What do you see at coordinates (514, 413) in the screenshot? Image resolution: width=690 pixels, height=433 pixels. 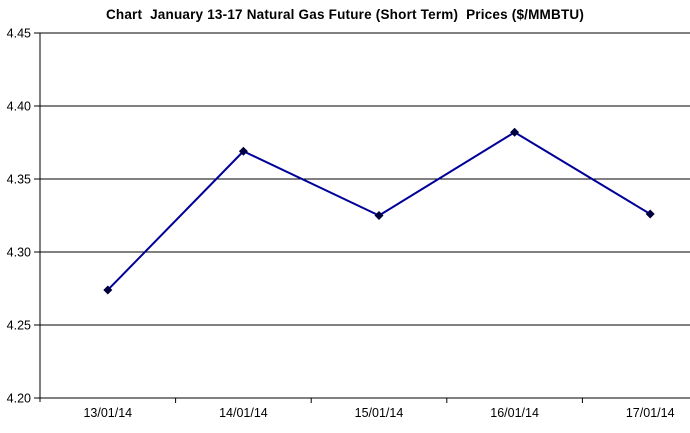 I see `x-axis-label: 16/01/14` at bounding box center [514, 413].